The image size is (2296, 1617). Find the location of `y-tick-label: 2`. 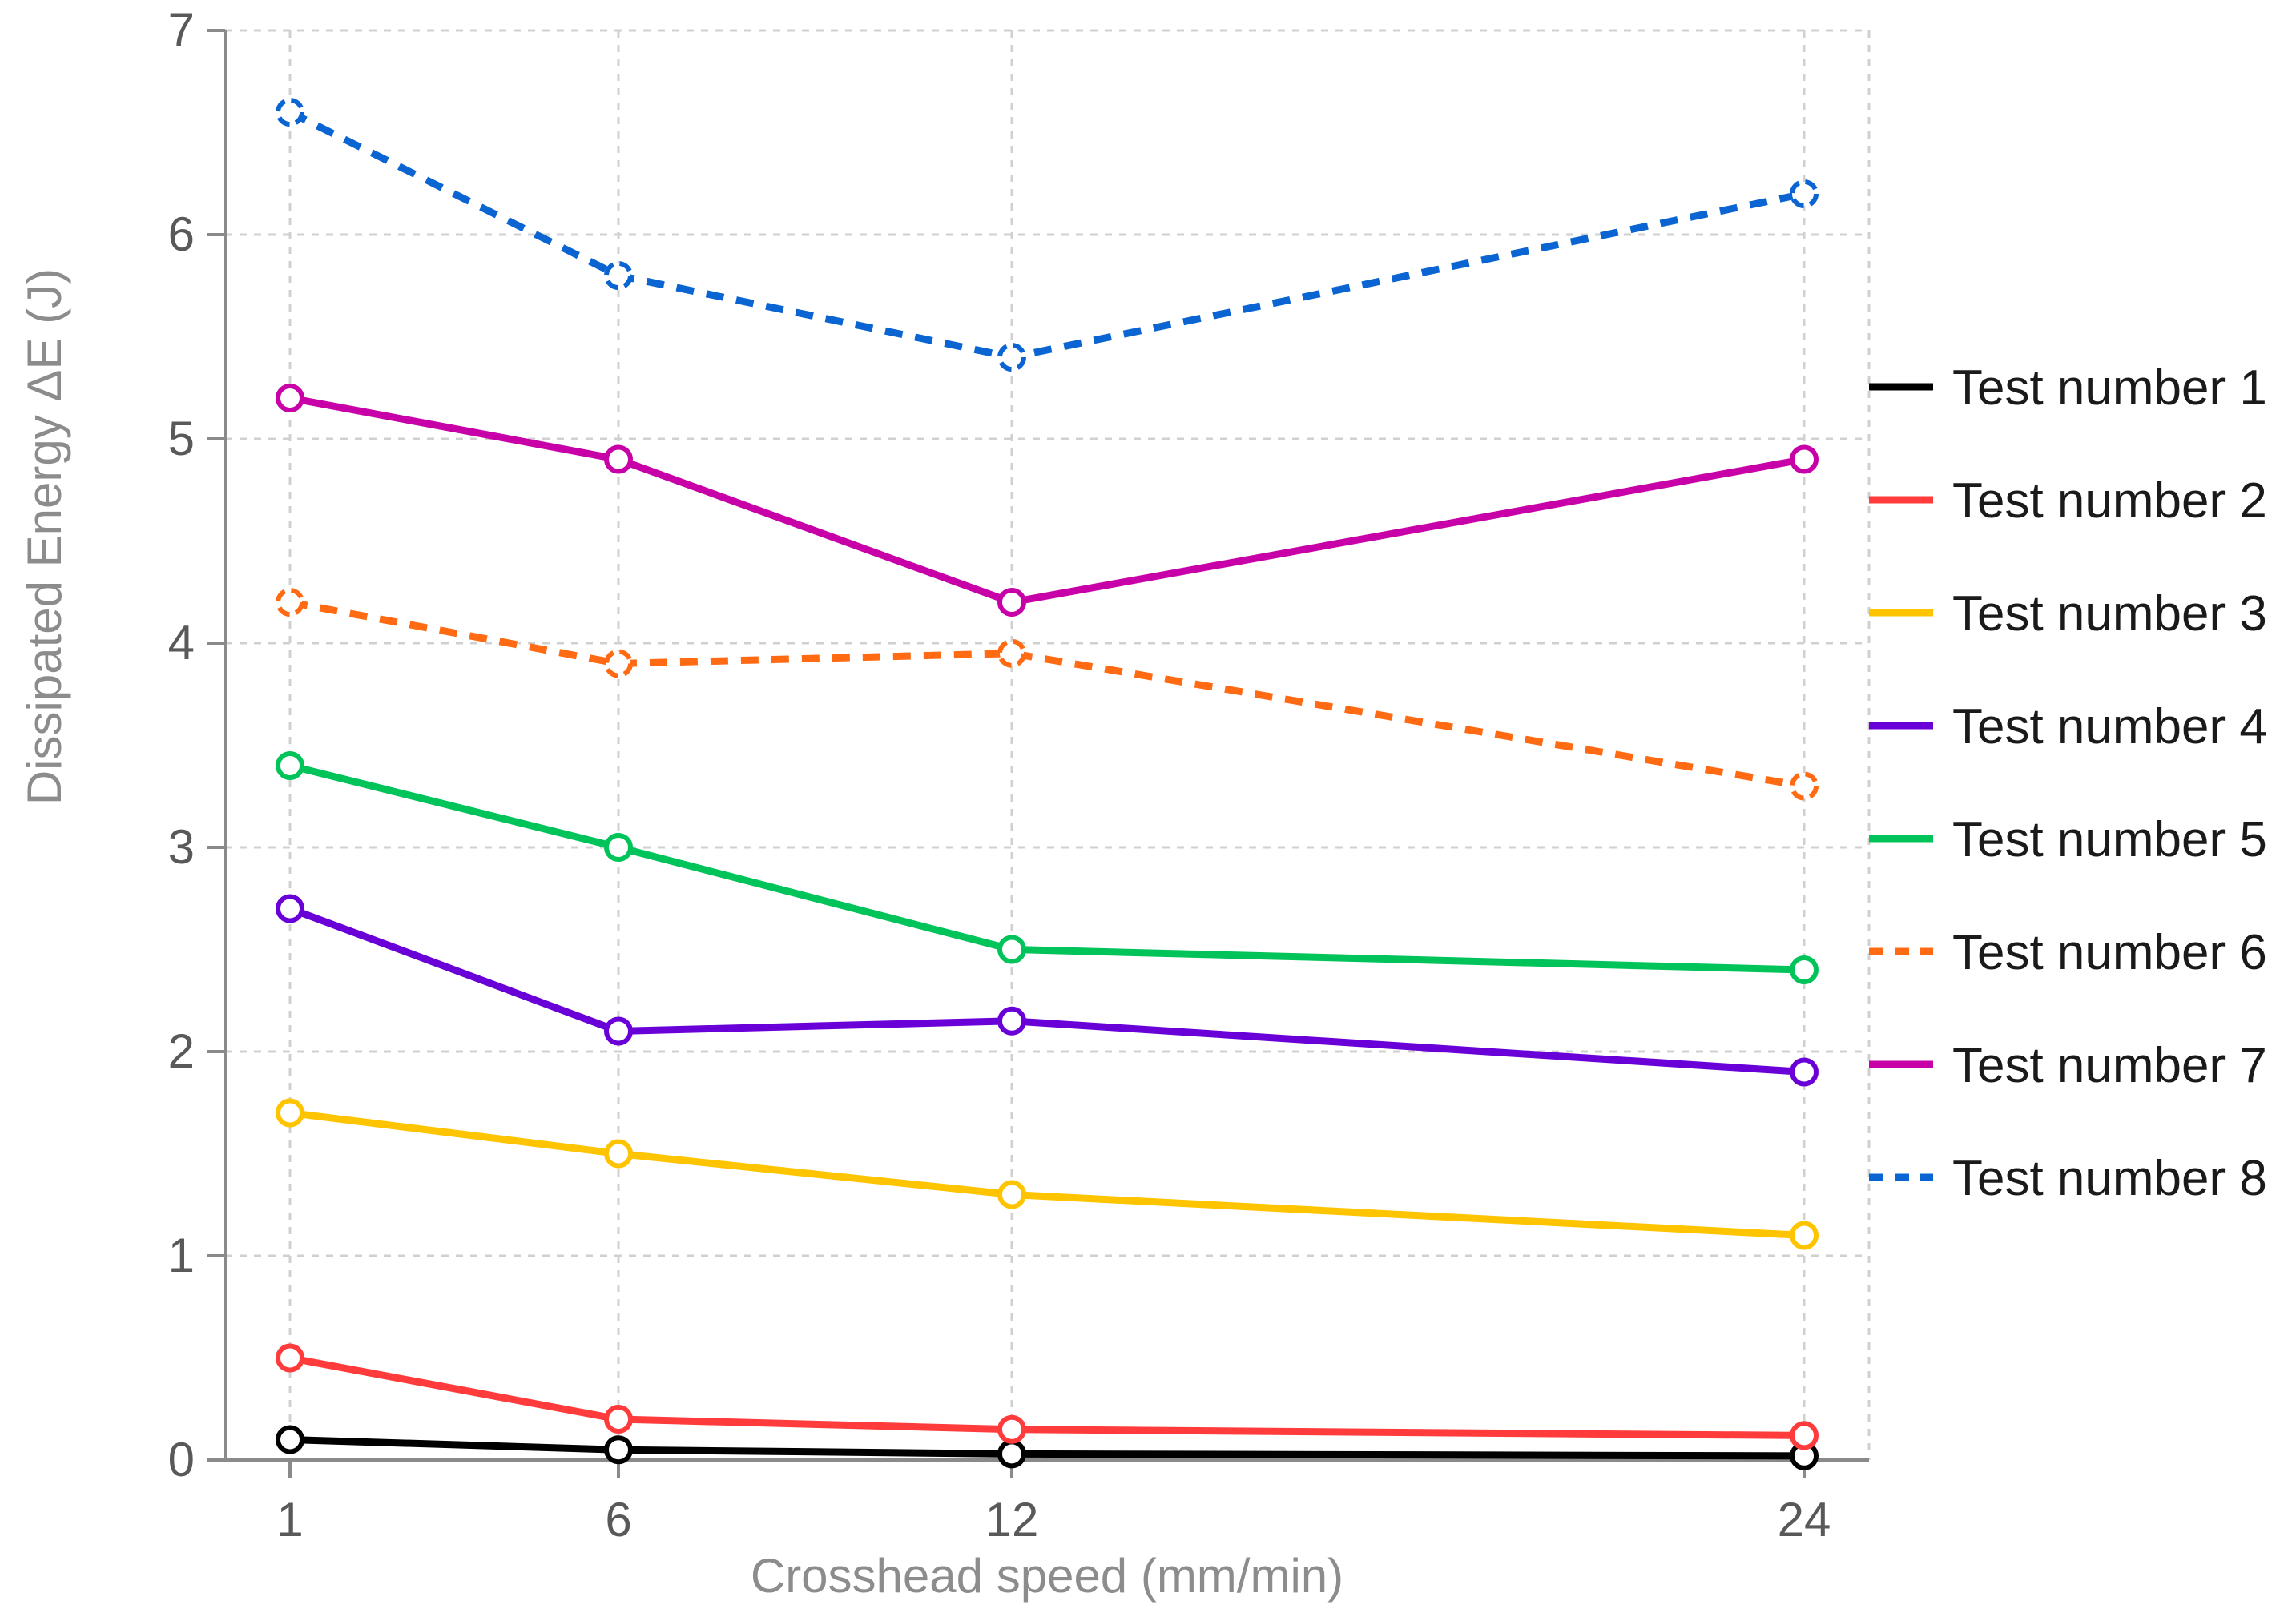

y-tick-label: 2 is located at coordinates (181, 1051).